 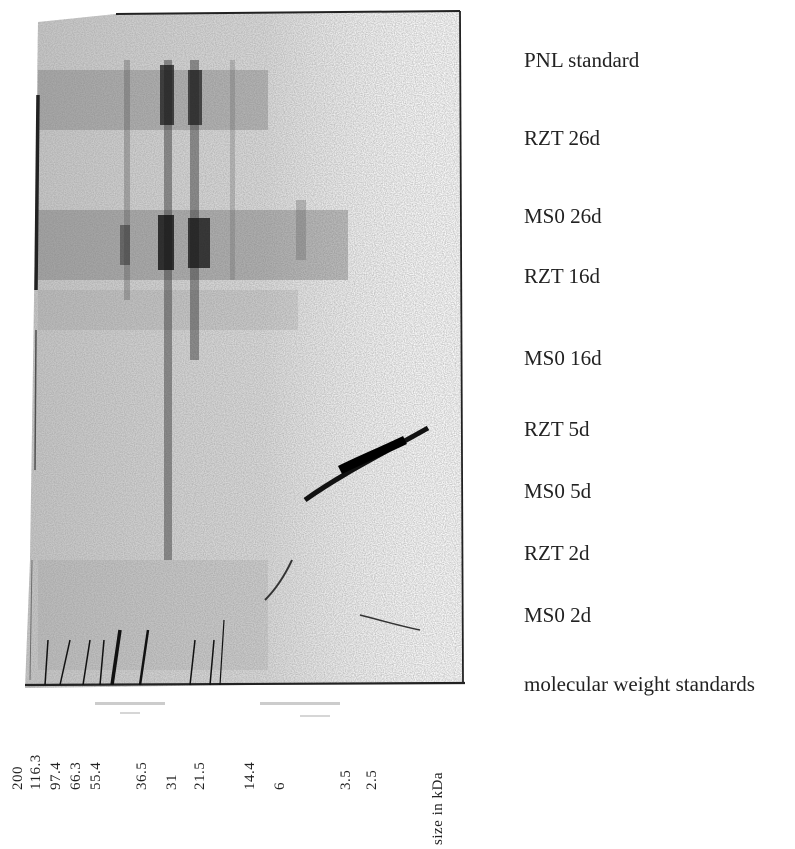 What do you see at coordinates (142, 775) in the screenshot?
I see `mw-label: 36.5` at bounding box center [142, 775].